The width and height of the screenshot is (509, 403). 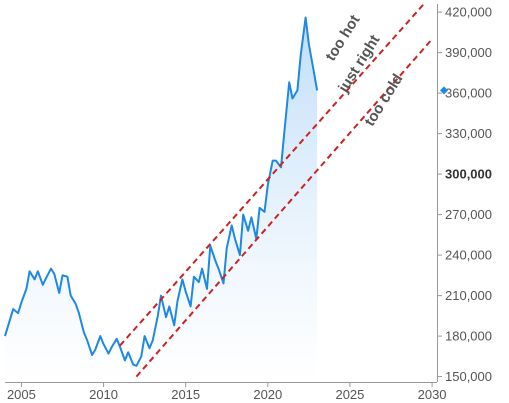 What do you see at coordinates (21, 394) in the screenshot?
I see `x-tick-label: 2005` at bounding box center [21, 394].